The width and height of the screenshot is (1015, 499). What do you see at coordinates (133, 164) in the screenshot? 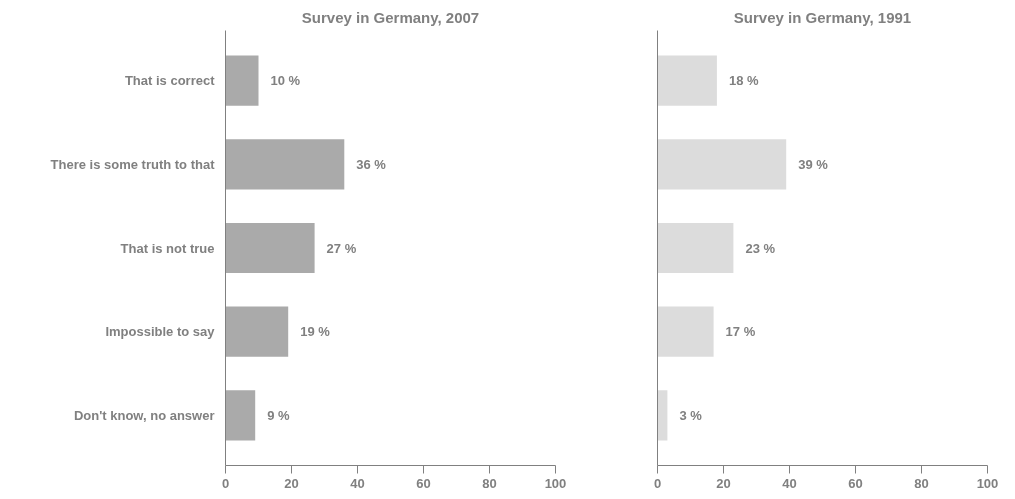
I see `y-tick-label: There is some truth to that` at bounding box center [133, 164].